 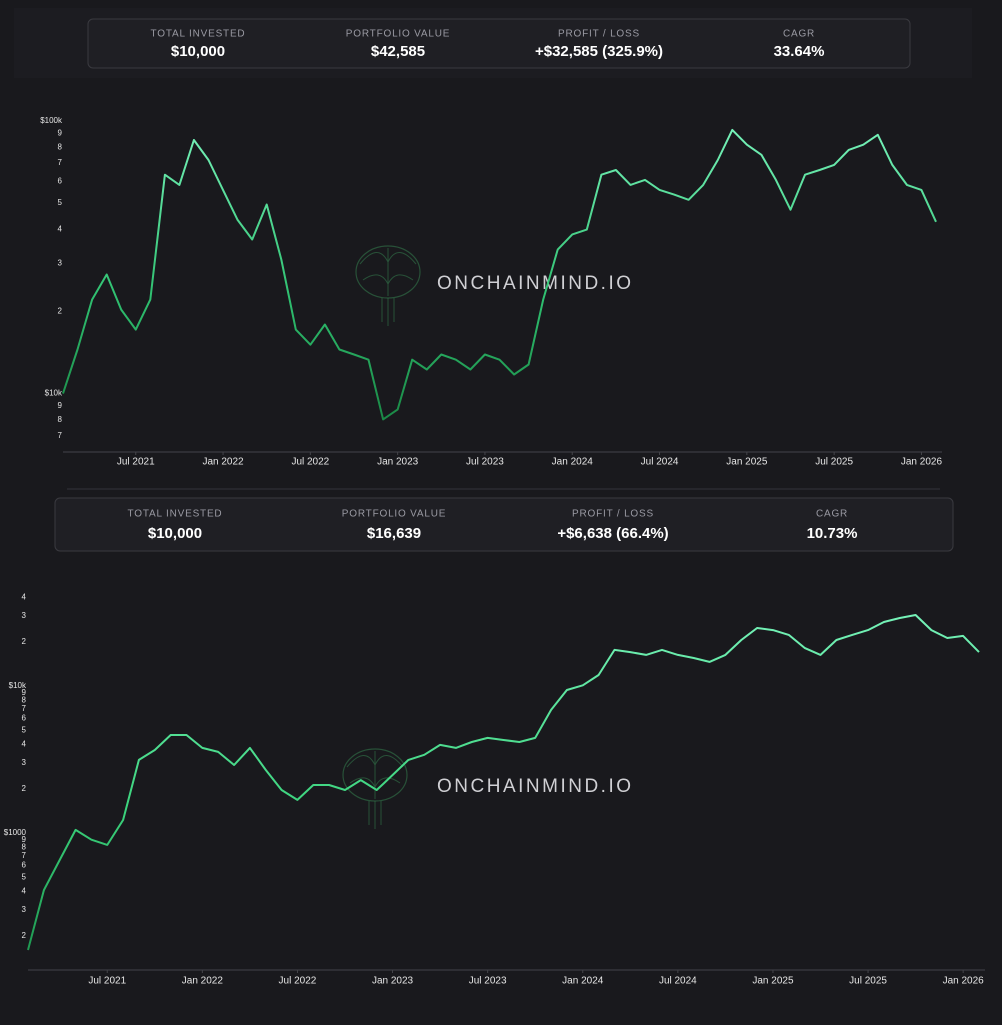 I want to click on y-tick-label: $100k, so click(x=51, y=120).